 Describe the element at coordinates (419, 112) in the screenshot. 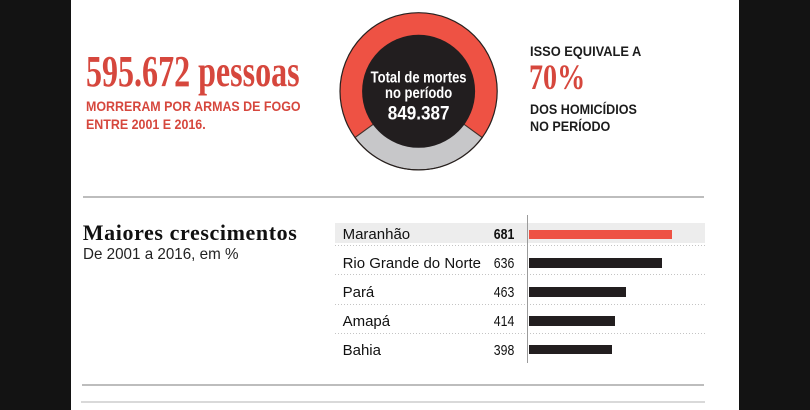

I see `svg-text: 849.387` at that location.